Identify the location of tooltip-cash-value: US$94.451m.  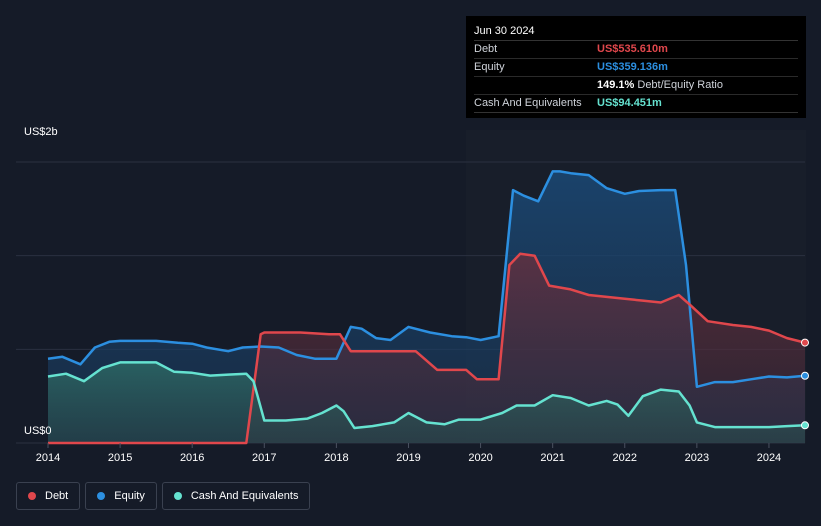
(629, 103).